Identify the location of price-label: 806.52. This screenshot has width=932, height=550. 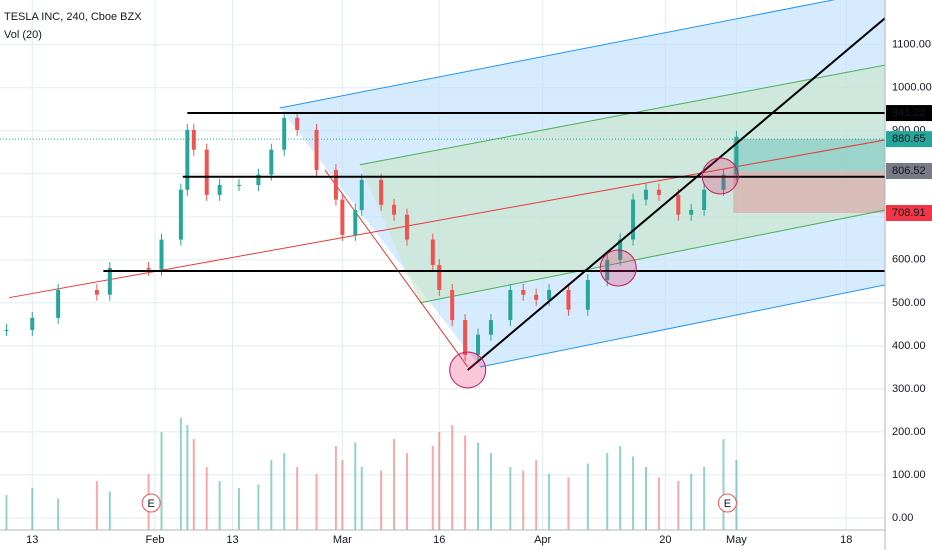
(909, 171).